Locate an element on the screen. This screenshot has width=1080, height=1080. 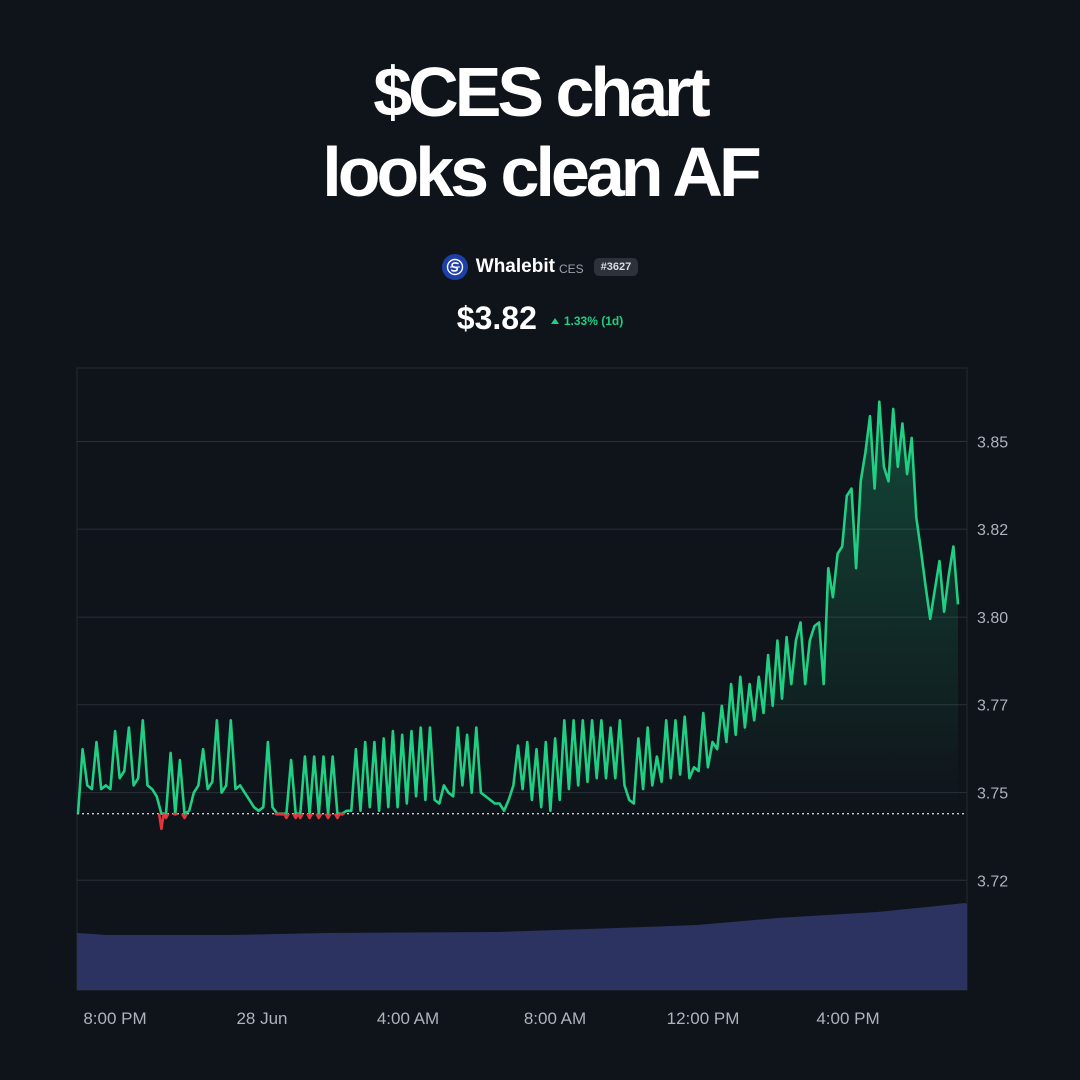
y-tick-label: 3.72 is located at coordinates (992, 881).